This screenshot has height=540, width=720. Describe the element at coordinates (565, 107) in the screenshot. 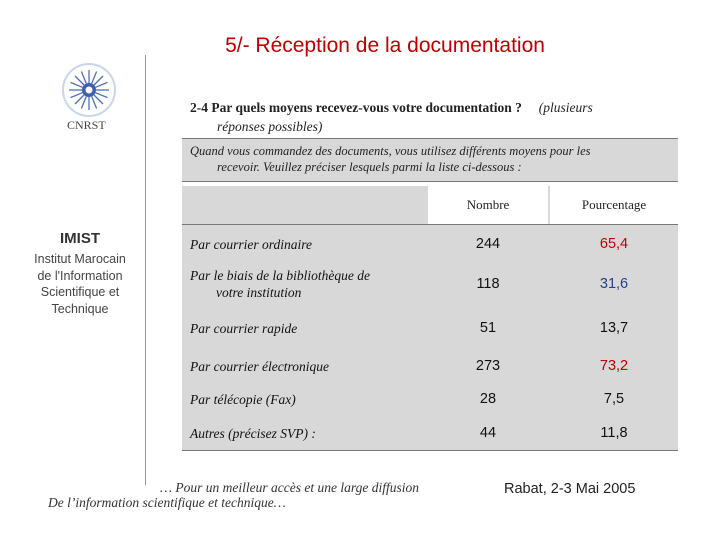

I see `question-note: (plusieurs` at that location.